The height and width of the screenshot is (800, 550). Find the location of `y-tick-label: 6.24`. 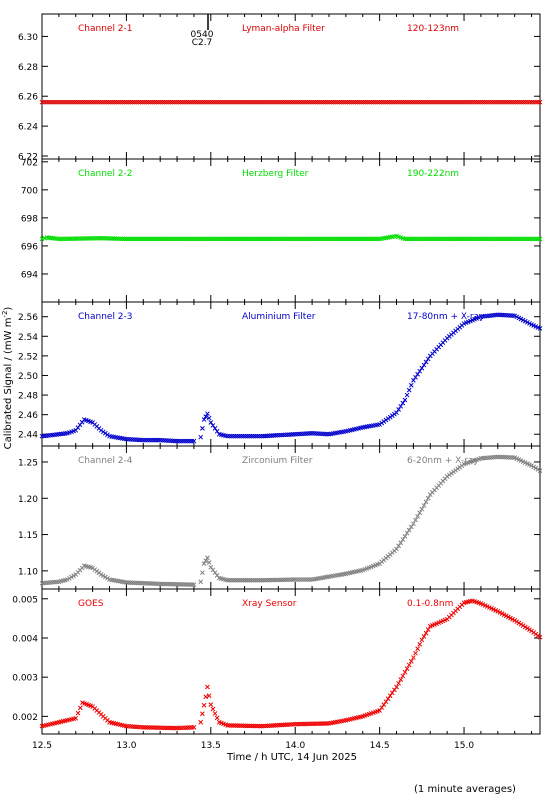

y-tick-label: 6.24 is located at coordinates (28, 128).